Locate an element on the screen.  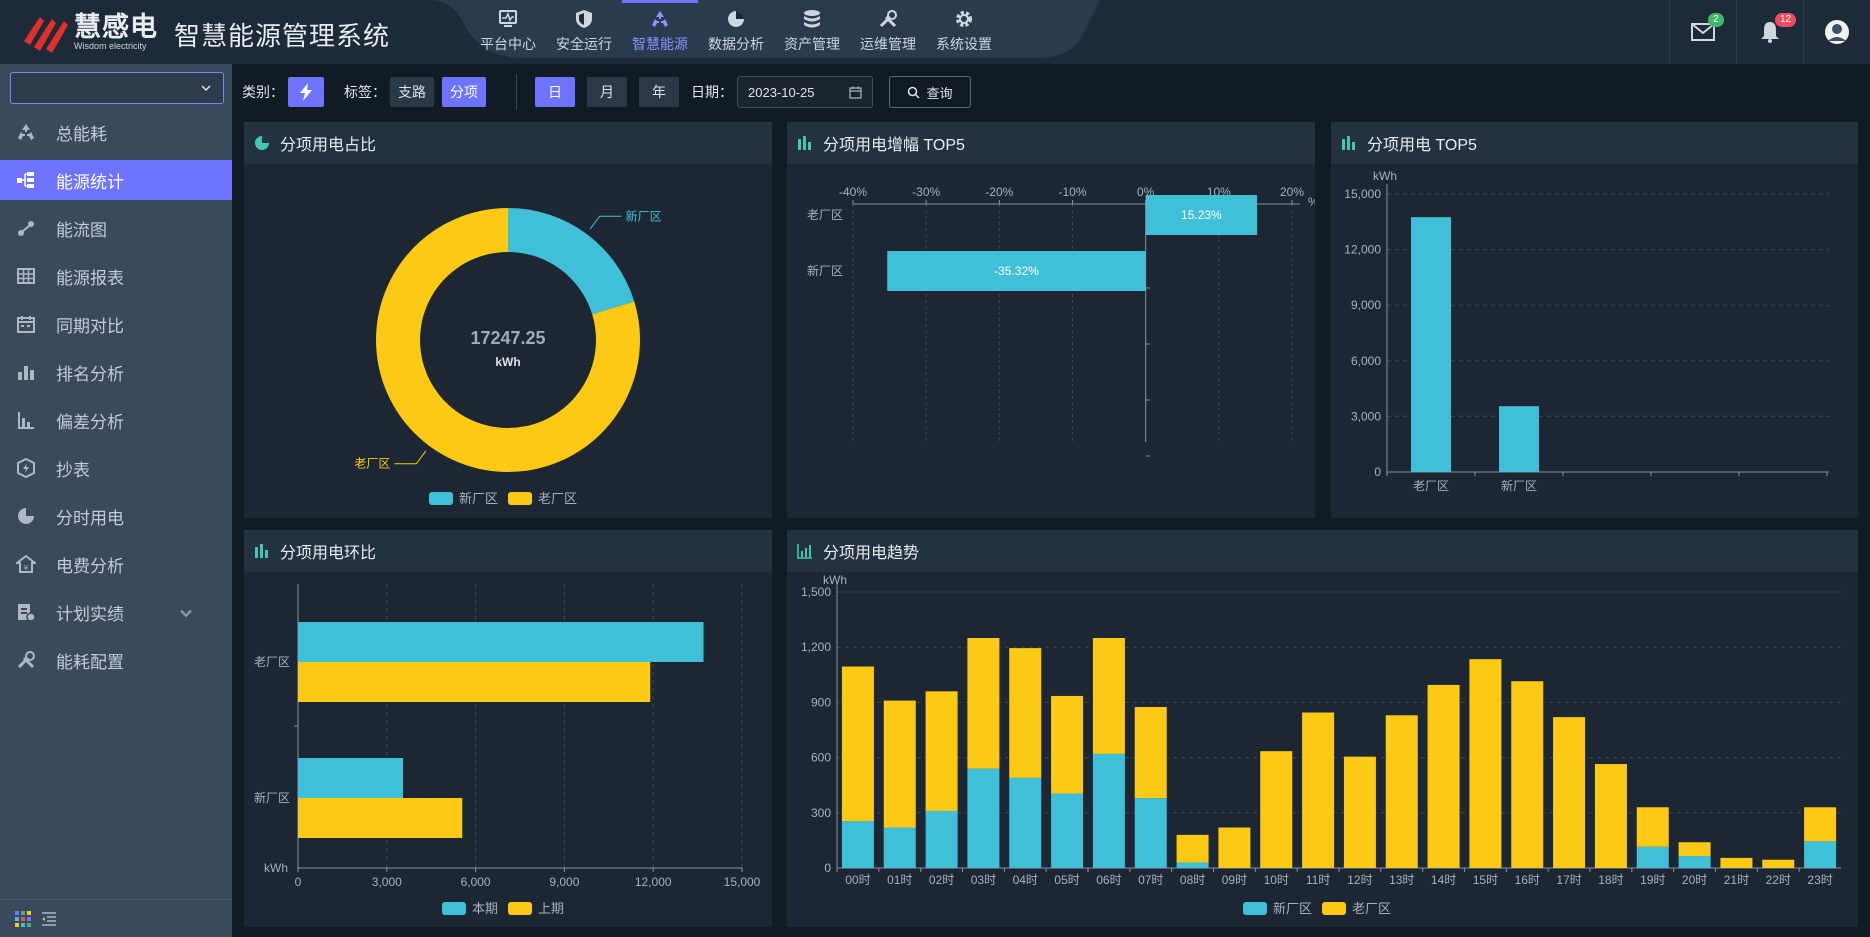
sidebar-item-plan-actual: 计划实绩 is located at coordinates (116, 612).